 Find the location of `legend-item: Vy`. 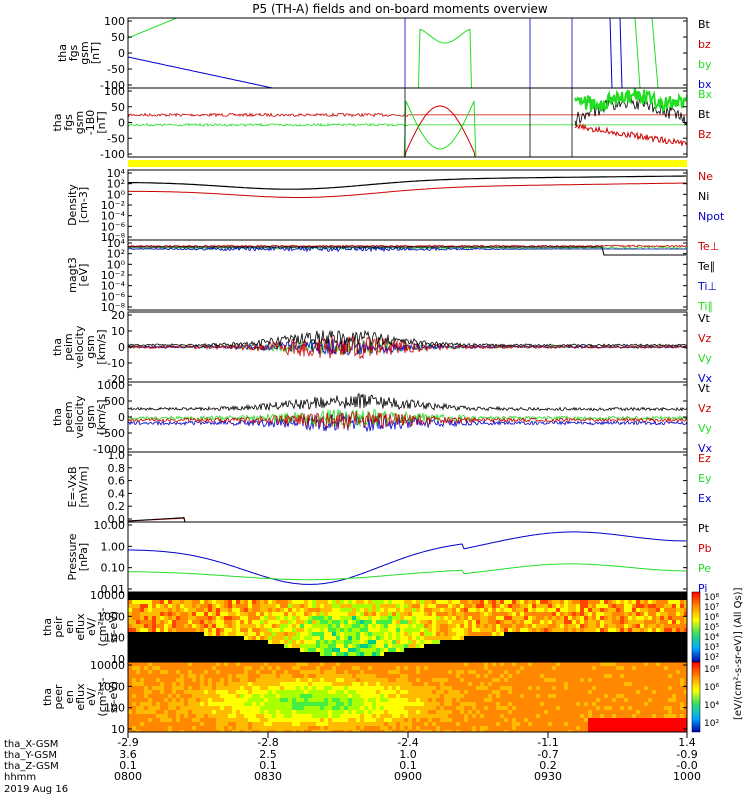

legend-item: Vy is located at coordinates (705, 358).